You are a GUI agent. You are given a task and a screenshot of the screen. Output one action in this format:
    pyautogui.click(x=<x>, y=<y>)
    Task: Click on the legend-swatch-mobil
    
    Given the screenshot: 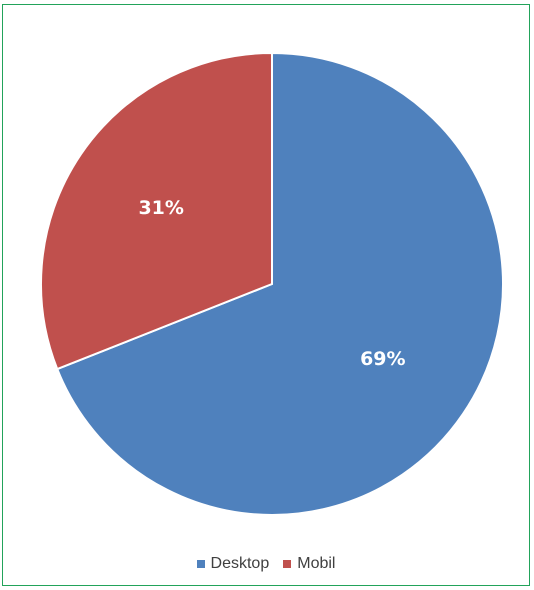 What is the action you would take?
    pyautogui.click(x=287, y=564)
    